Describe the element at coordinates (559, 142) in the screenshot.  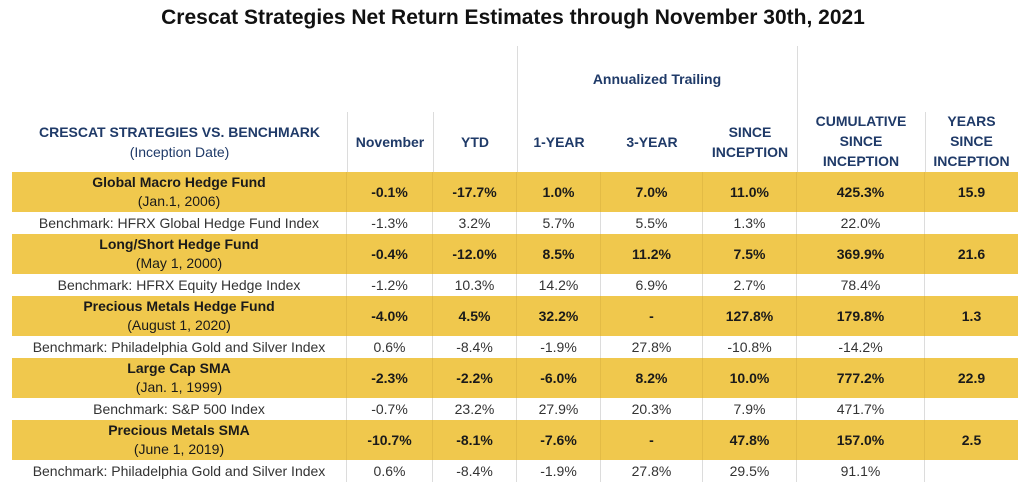
I see `header-1-year: 1-YEAR` at that location.